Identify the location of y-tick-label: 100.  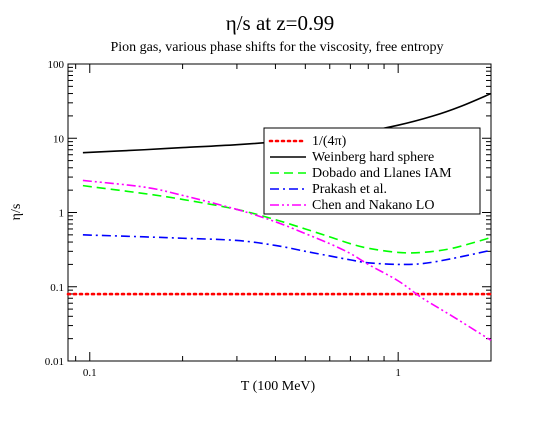
(56, 65).